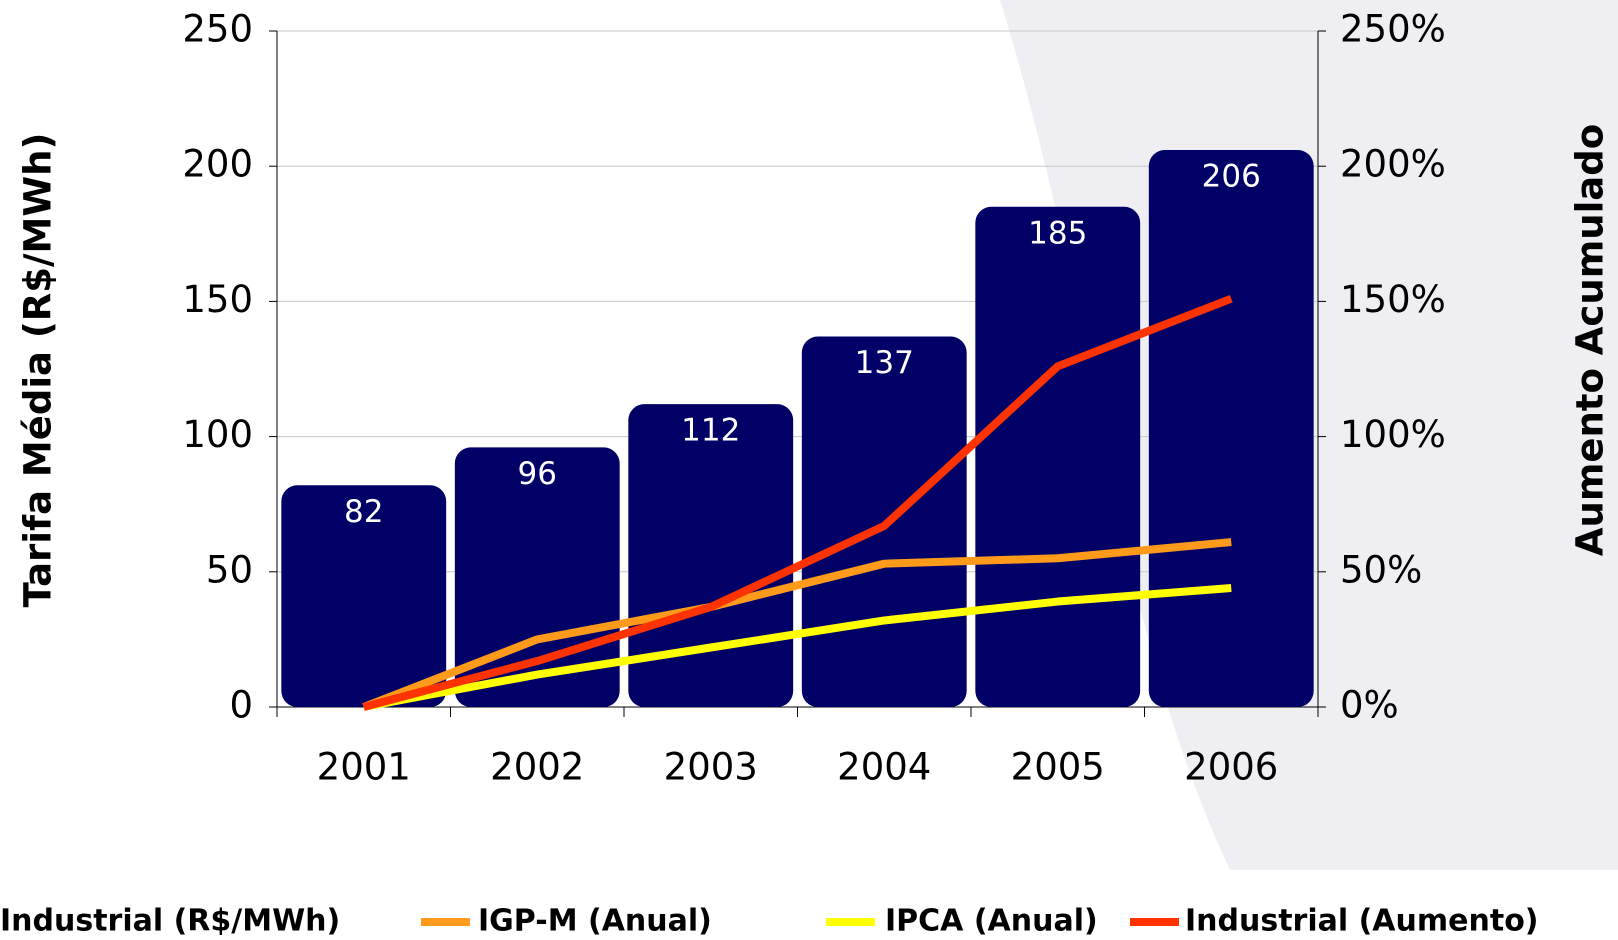 This screenshot has height=940, width=1618. Describe the element at coordinates (1381, 569) in the screenshot. I see `y2-tick-label: 50%` at that location.